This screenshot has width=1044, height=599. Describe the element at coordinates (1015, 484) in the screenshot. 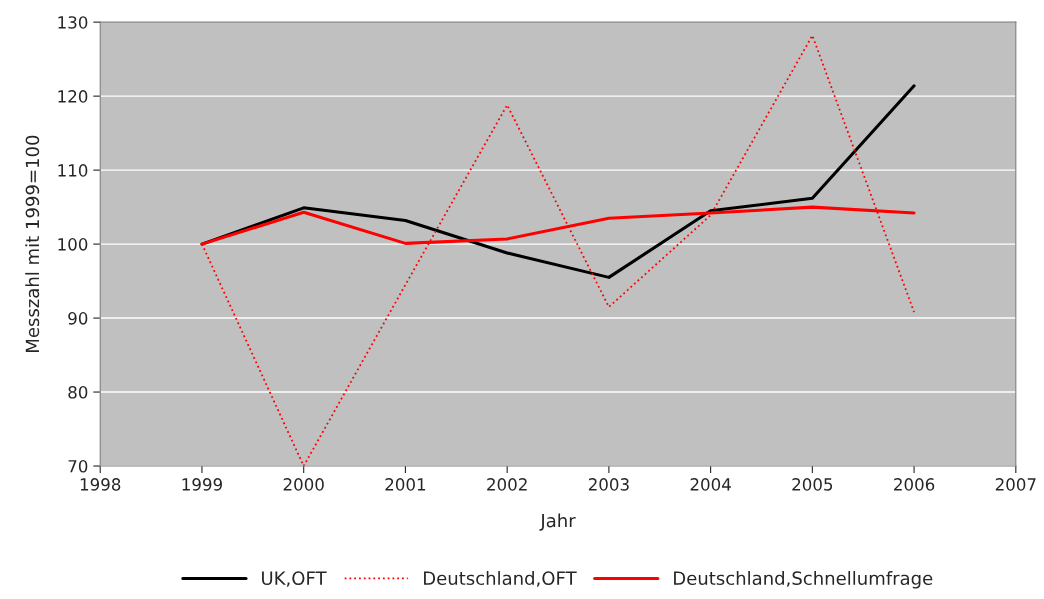

I see `x-tick-label: 2007` at that location.